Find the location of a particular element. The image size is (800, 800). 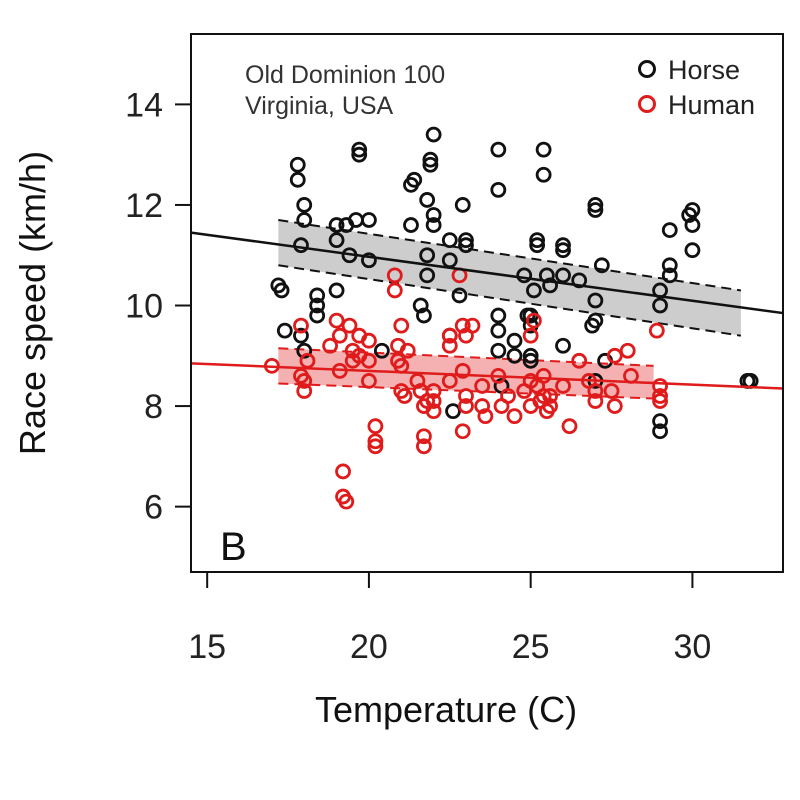

fit-line-human is located at coordinates (487, 376).